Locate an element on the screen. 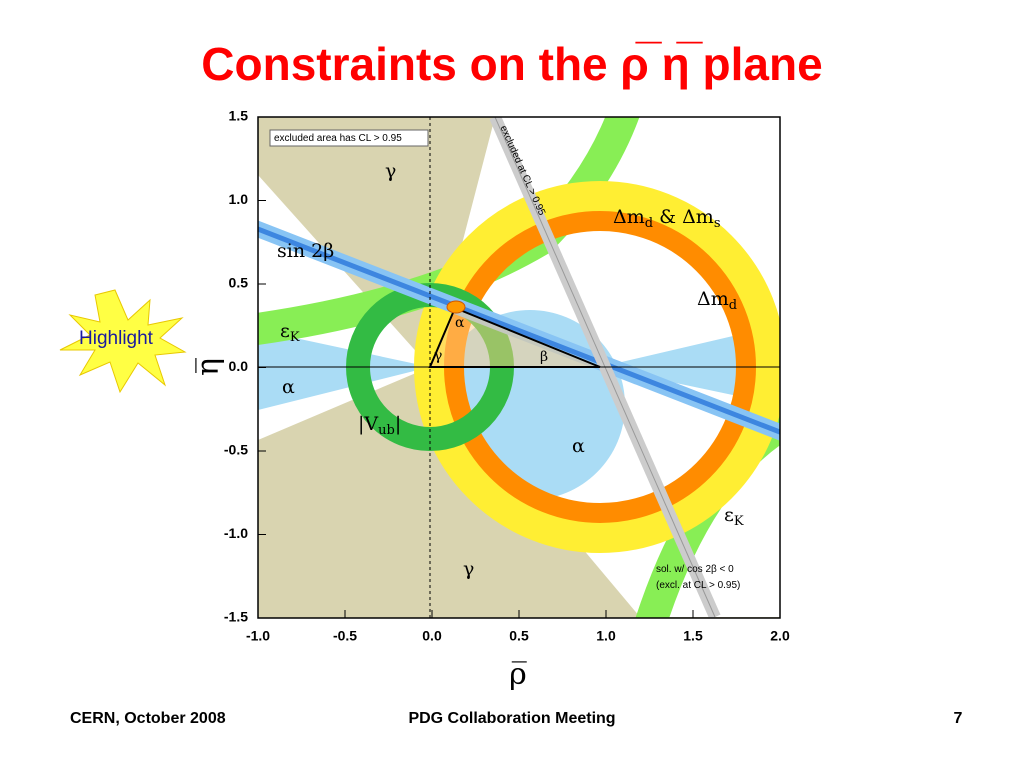 This screenshot has height=768, width=1024. x-tick-label: 0.5 is located at coordinates (519, 636).